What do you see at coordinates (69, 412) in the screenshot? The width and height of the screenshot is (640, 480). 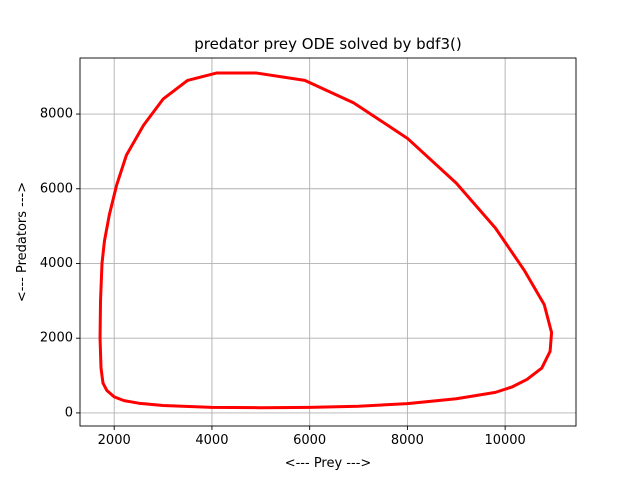 I see `y-tick-label: 0` at bounding box center [69, 412].